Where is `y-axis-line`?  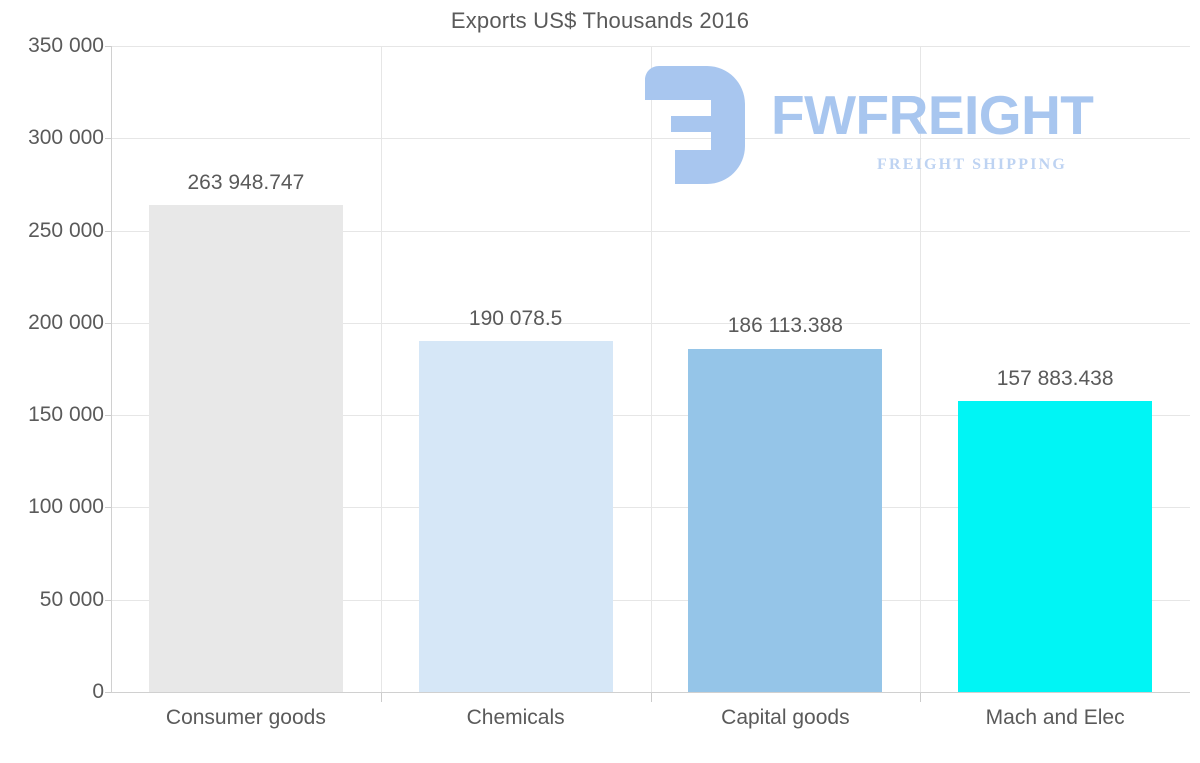 y-axis-line is located at coordinates (111, 369).